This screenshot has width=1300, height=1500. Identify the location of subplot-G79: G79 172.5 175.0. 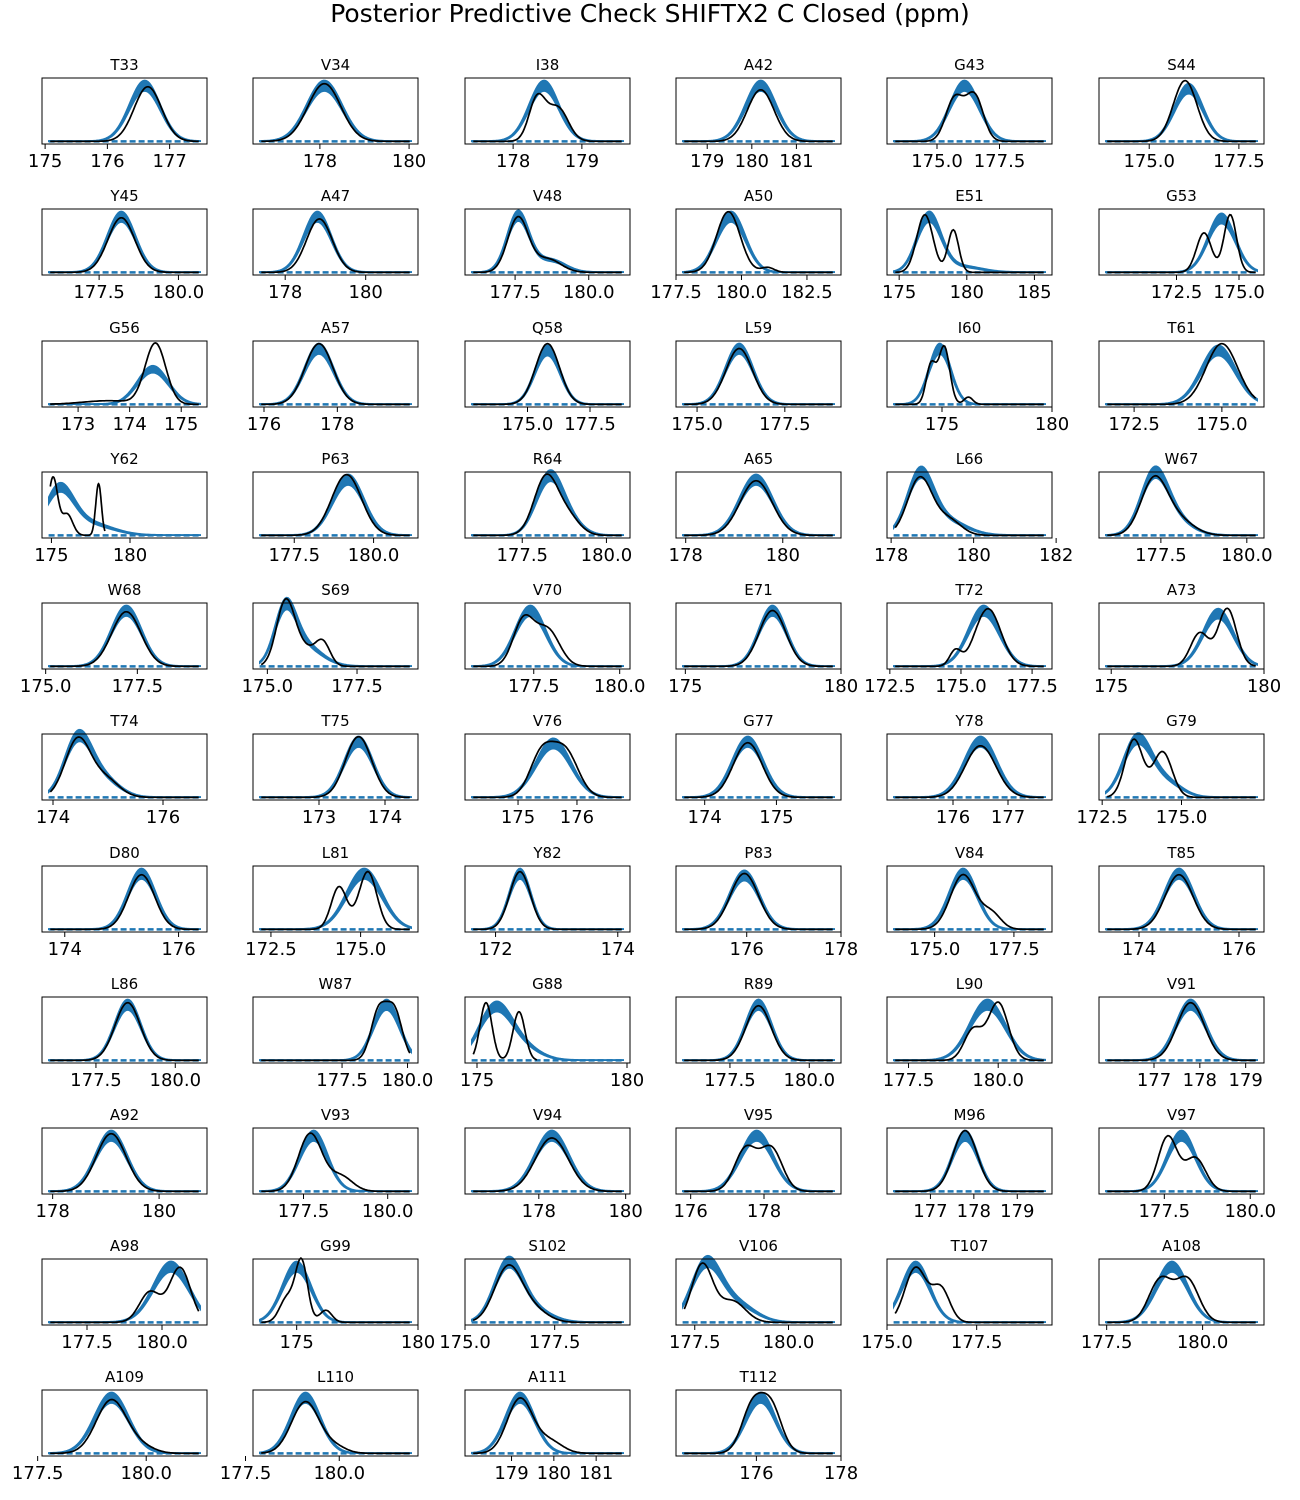
(1170, 770).